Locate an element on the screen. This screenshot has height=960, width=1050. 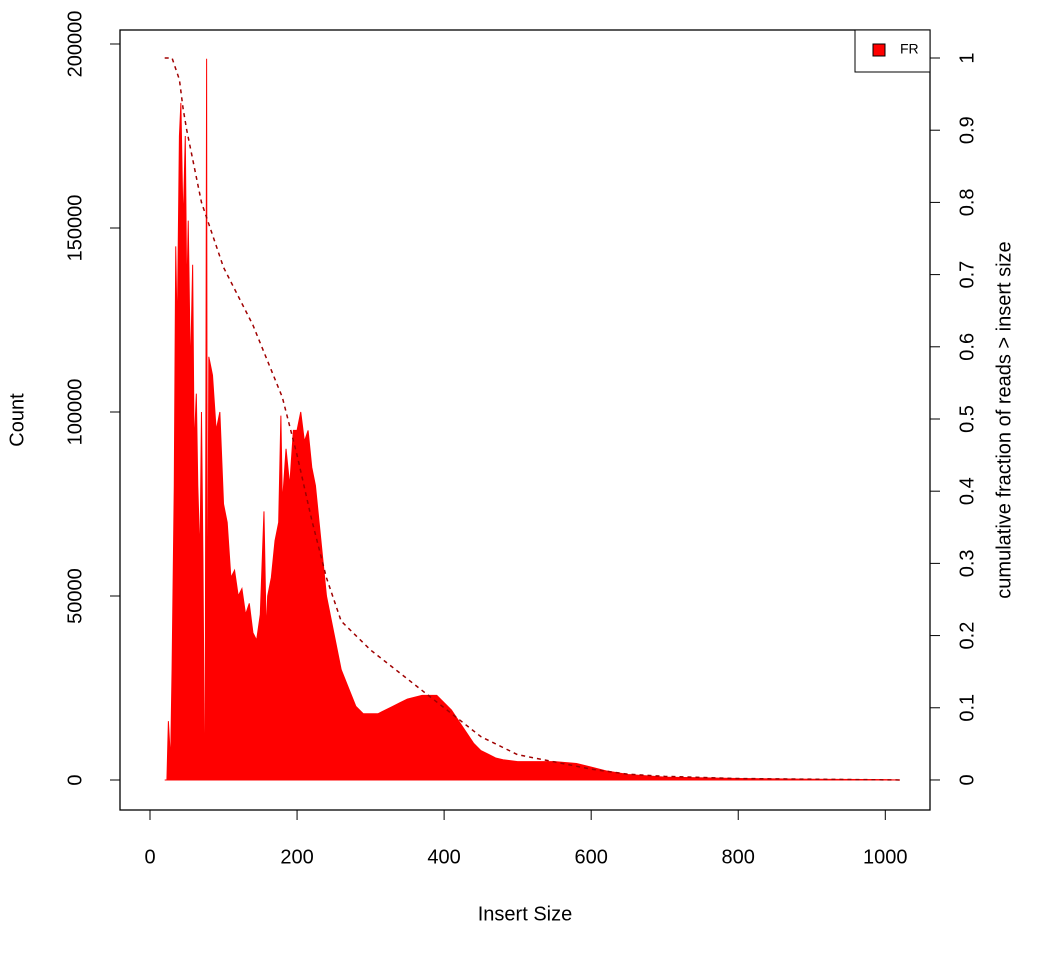
y-tick-label: 0 is located at coordinates (75, 779).